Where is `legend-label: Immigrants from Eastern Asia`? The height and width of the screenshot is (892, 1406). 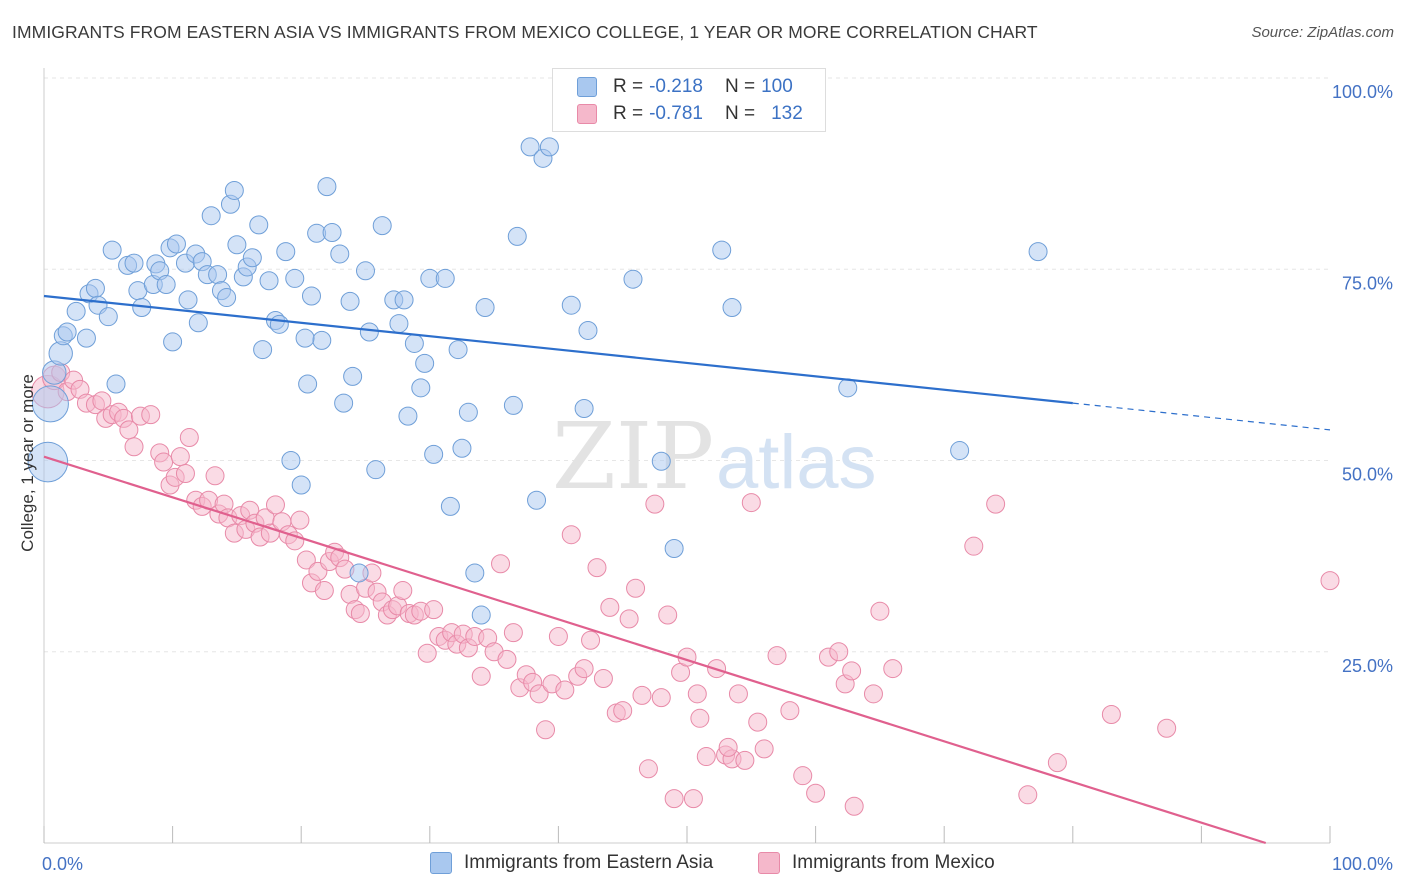 legend-label: Immigrants from Eastern Asia is located at coordinates (589, 862).